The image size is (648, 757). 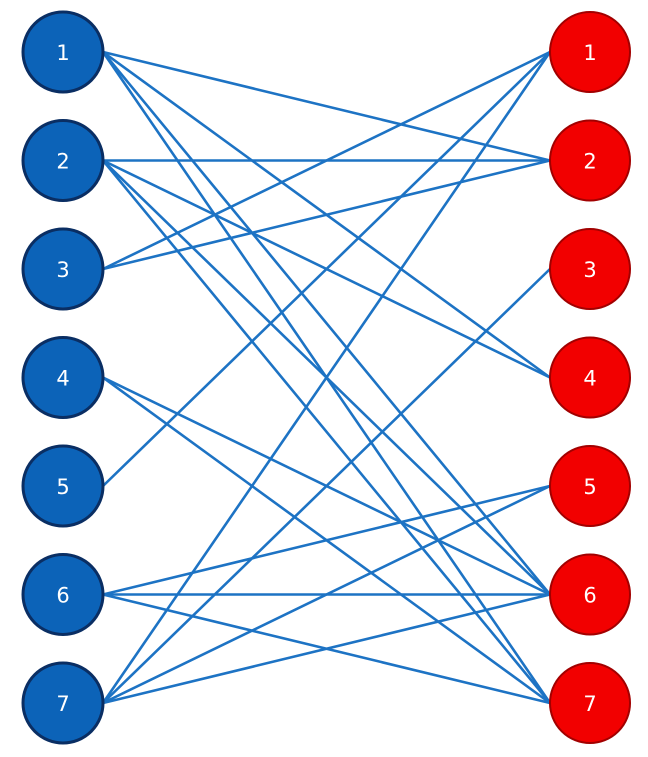 I want to click on right-node-7: 7, so click(x=590, y=703).